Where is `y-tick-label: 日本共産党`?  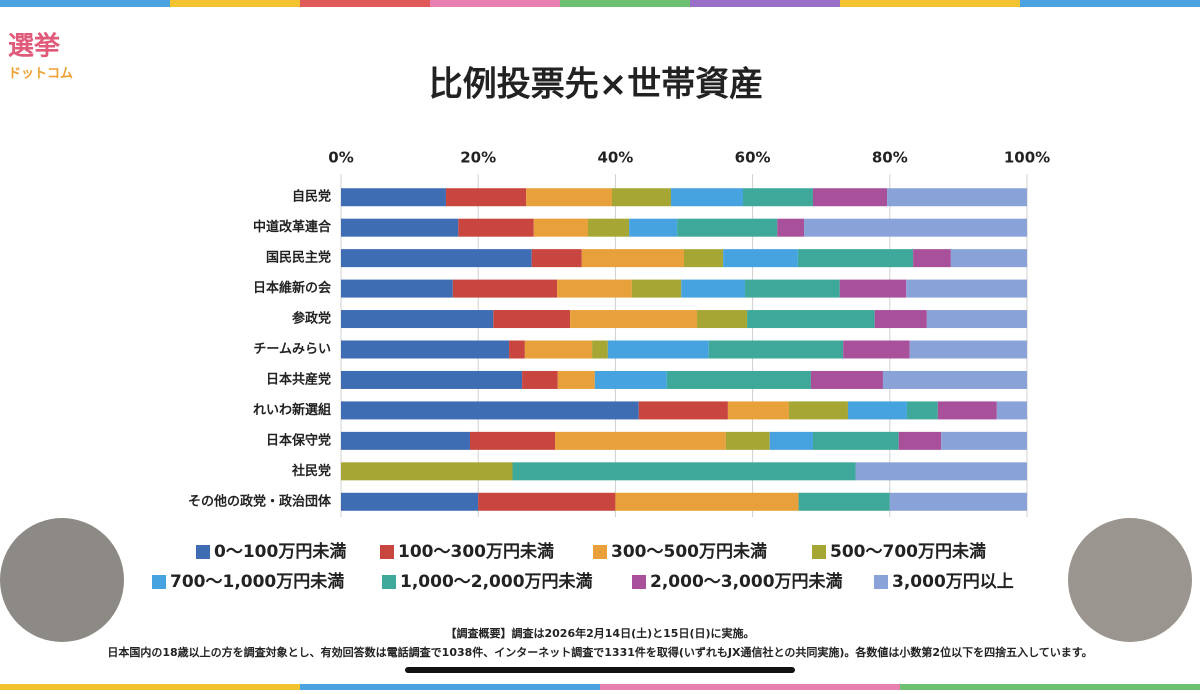
y-tick-label: 日本共産党 is located at coordinates (298, 379).